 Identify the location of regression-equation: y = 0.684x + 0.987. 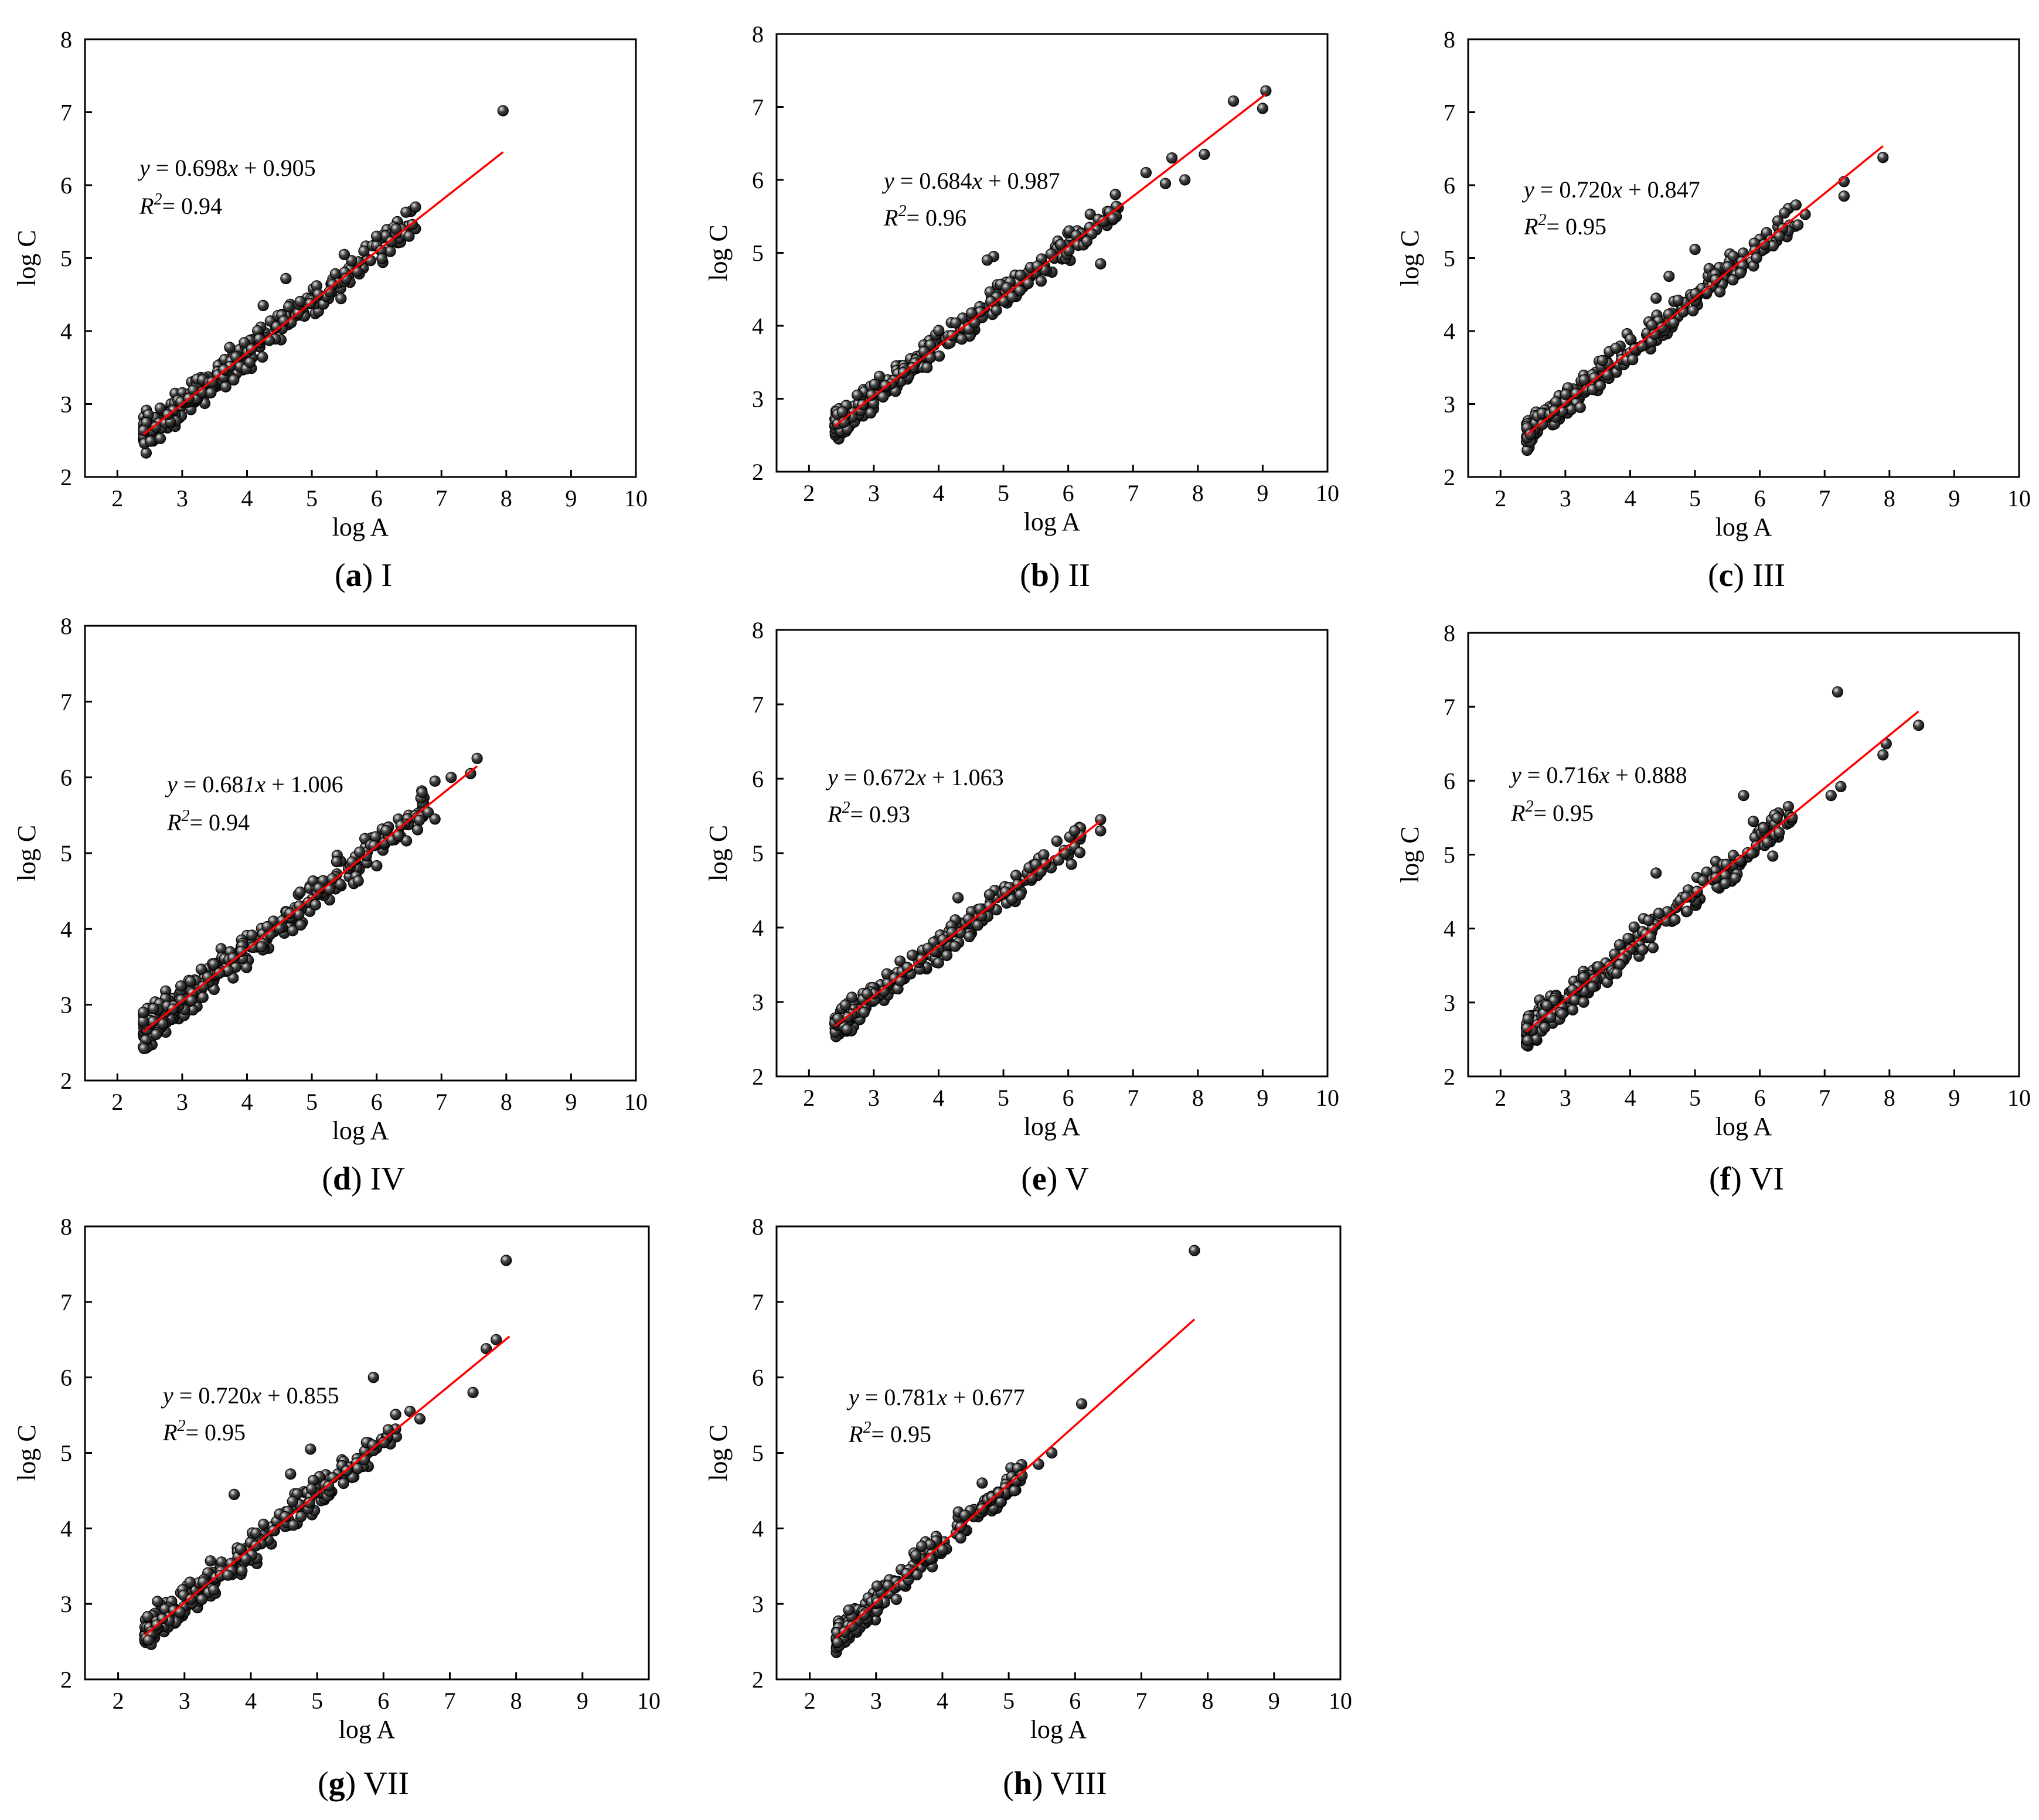
(970, 181).